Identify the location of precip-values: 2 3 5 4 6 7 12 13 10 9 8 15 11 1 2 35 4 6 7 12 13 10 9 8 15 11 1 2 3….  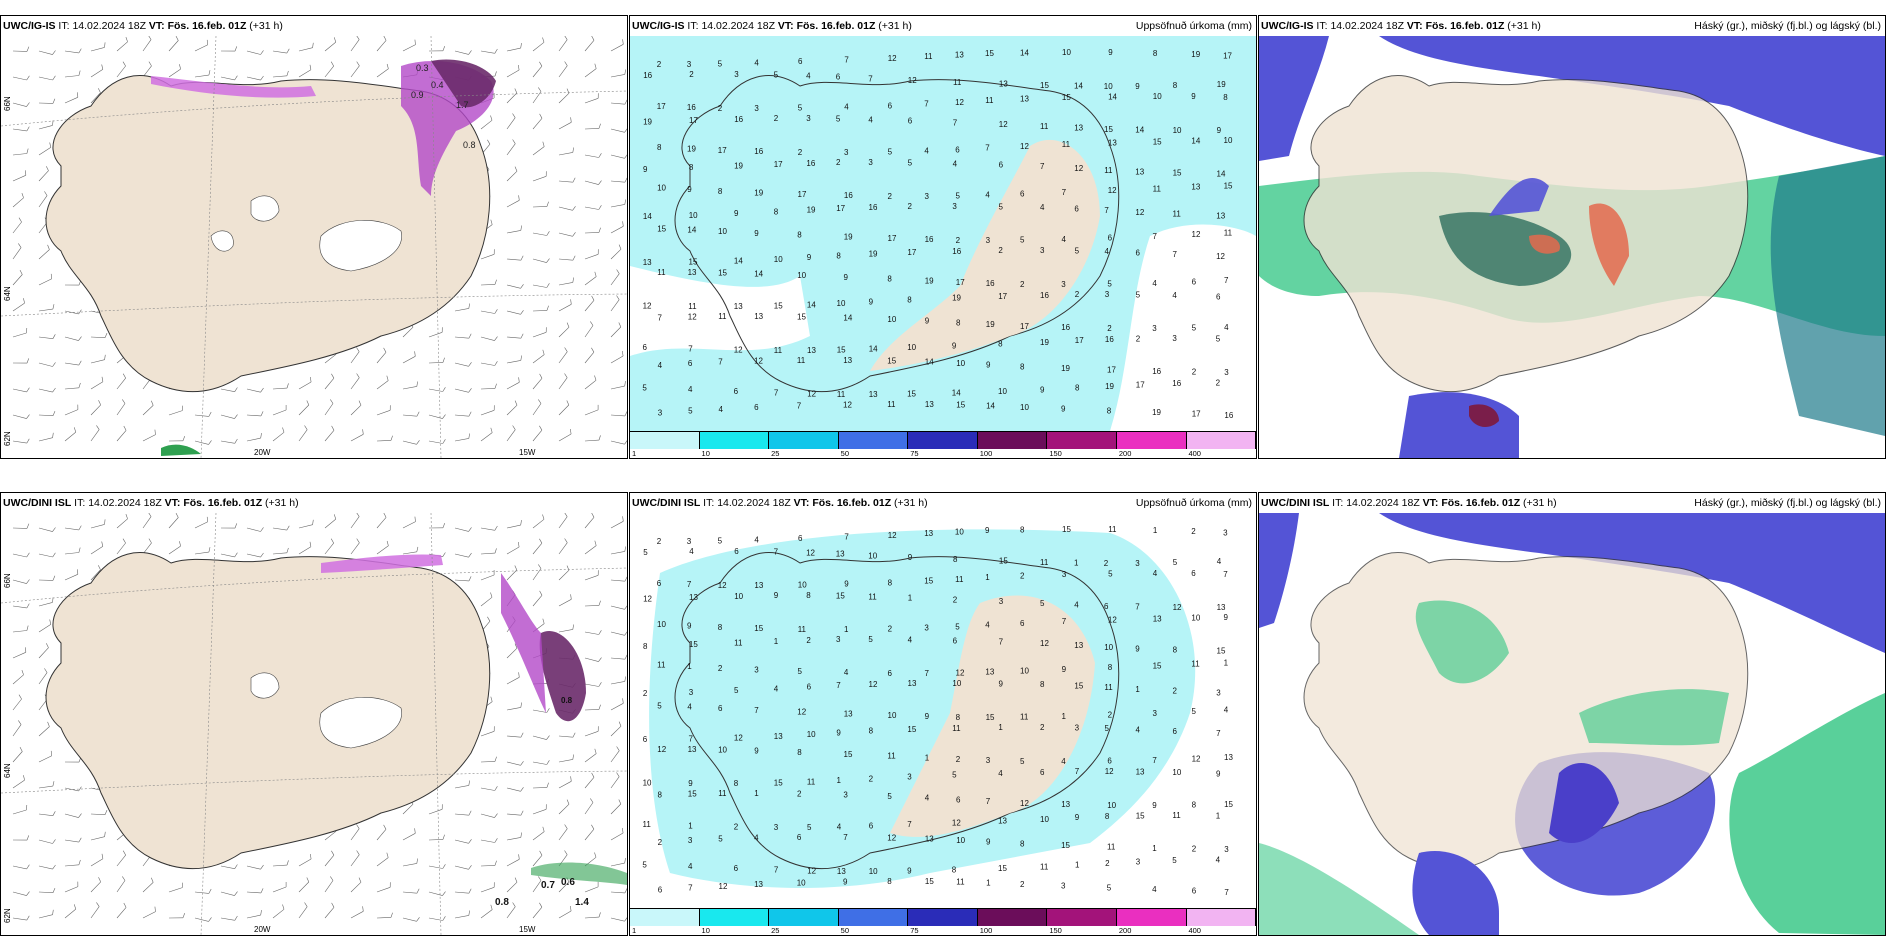
(937, 711).